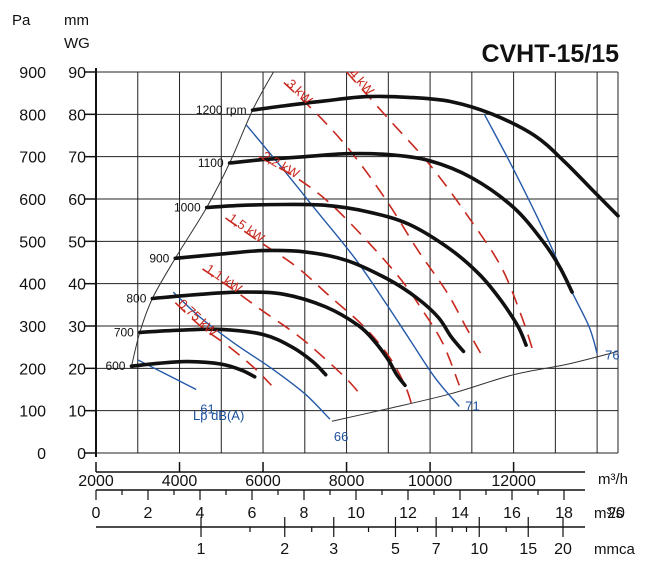 This screenshot has width=672, height=575. Describe the element at coordinates (430, 481) in the screenshot. I see `x-tick-label-m3h: 10000` at that location.